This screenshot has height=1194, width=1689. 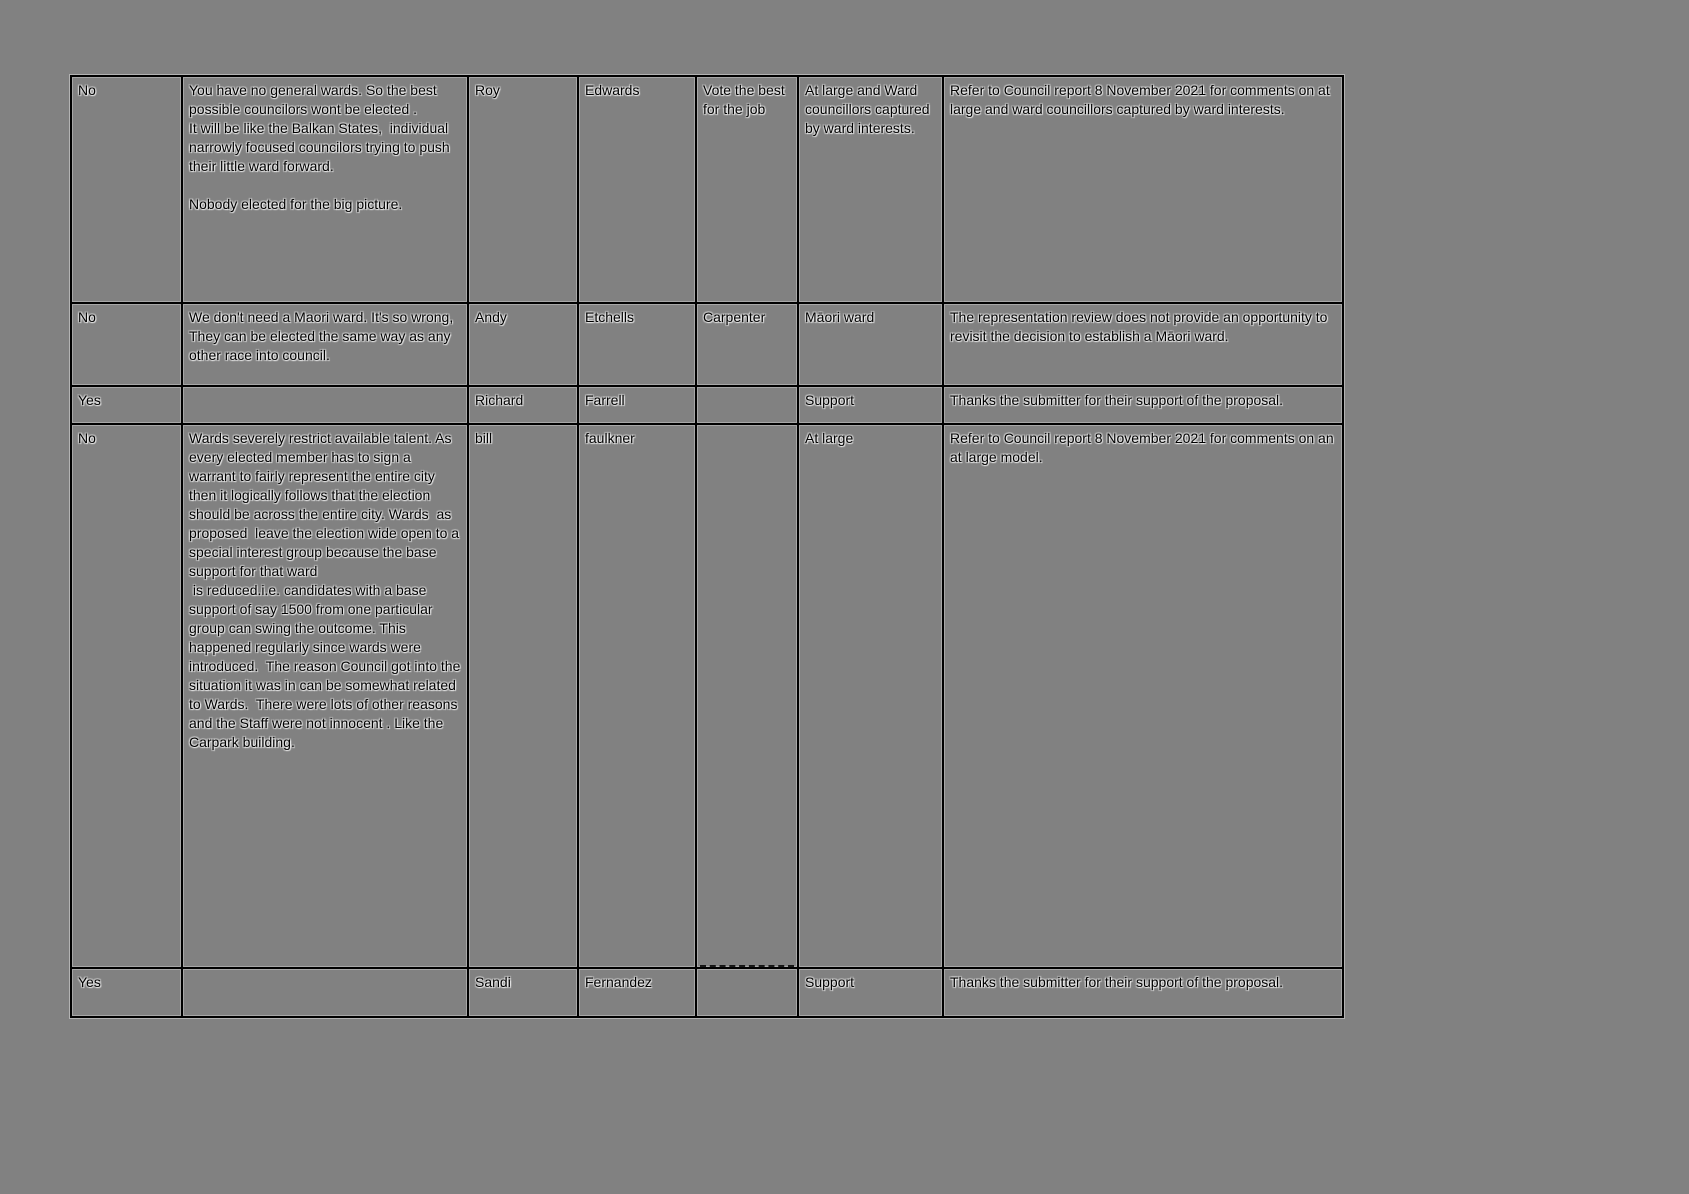 I want to click on cell-first-name: Sandi, so click(x=523, y=992).